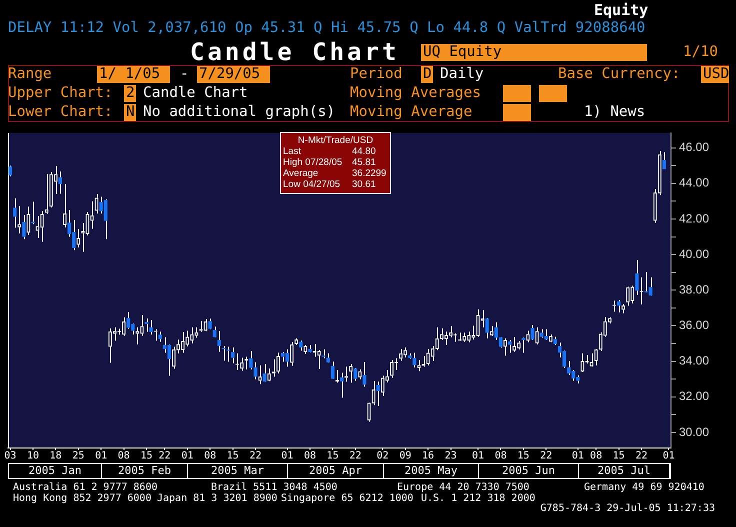  Describe the element at coordinates (239, 112) in the screenshot. I see `text: No additional graph(s)` at that location.